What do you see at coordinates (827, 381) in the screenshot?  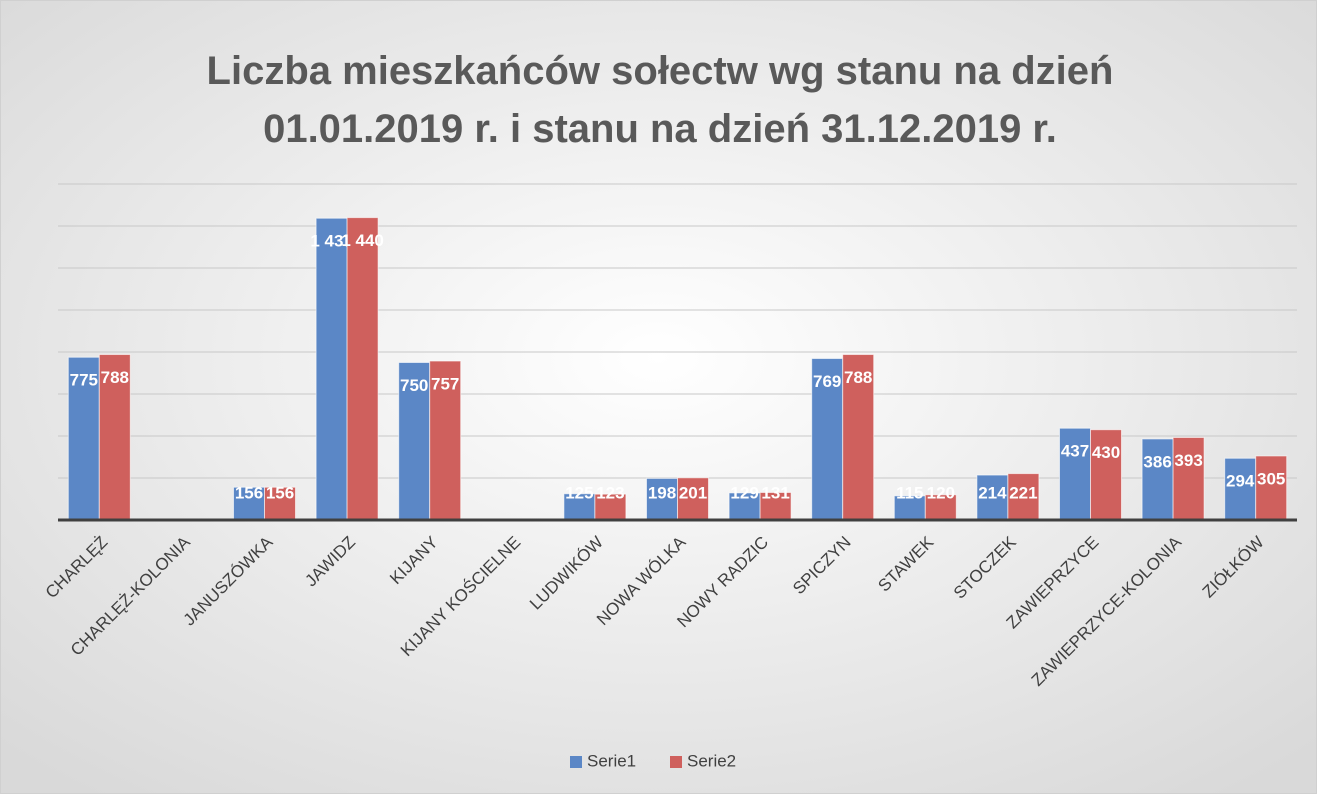 I see `data-label: 769` at bounding box center [827, 381].